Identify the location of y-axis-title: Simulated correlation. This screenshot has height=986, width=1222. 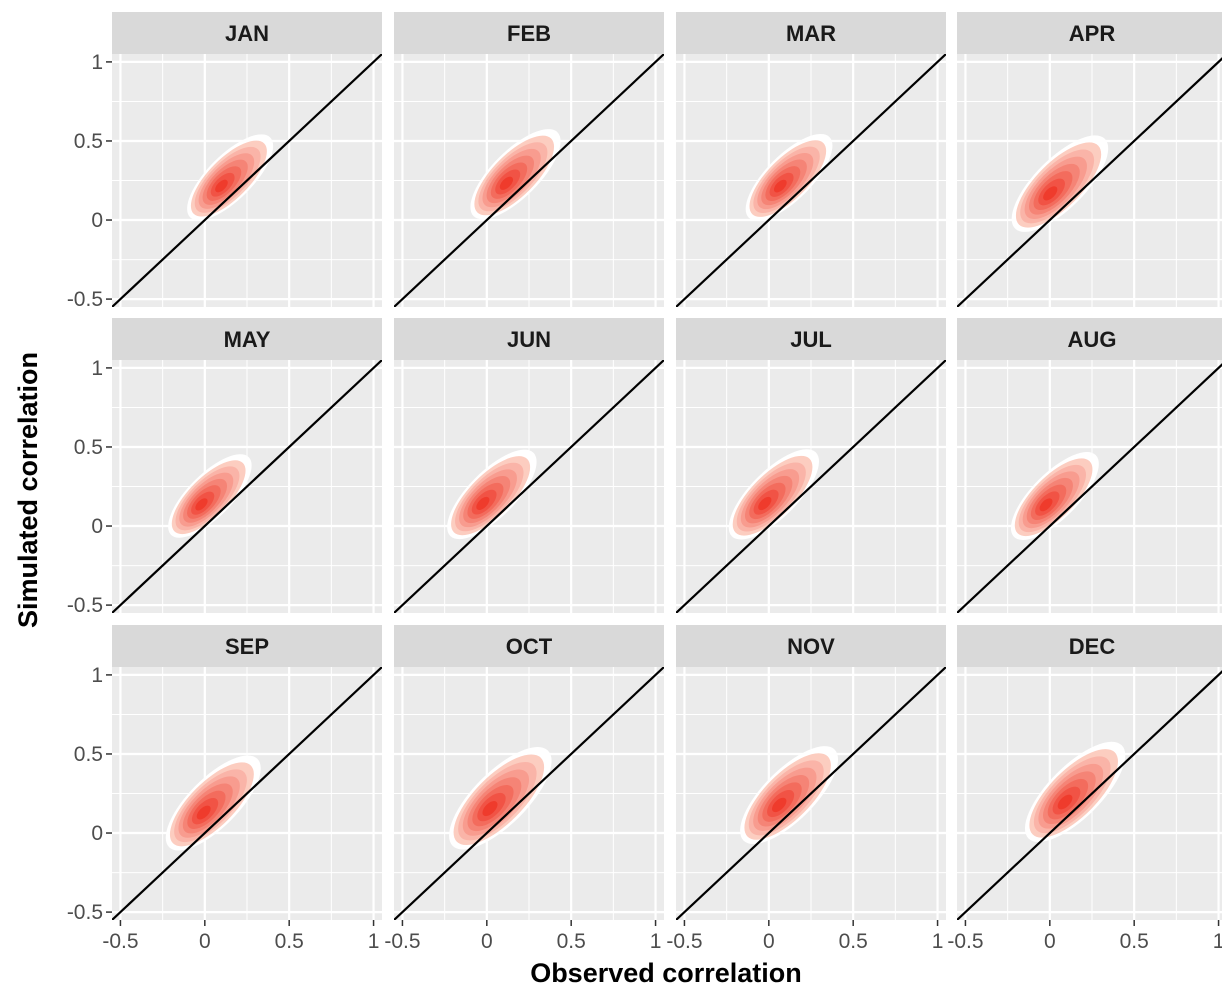
(28, 490).